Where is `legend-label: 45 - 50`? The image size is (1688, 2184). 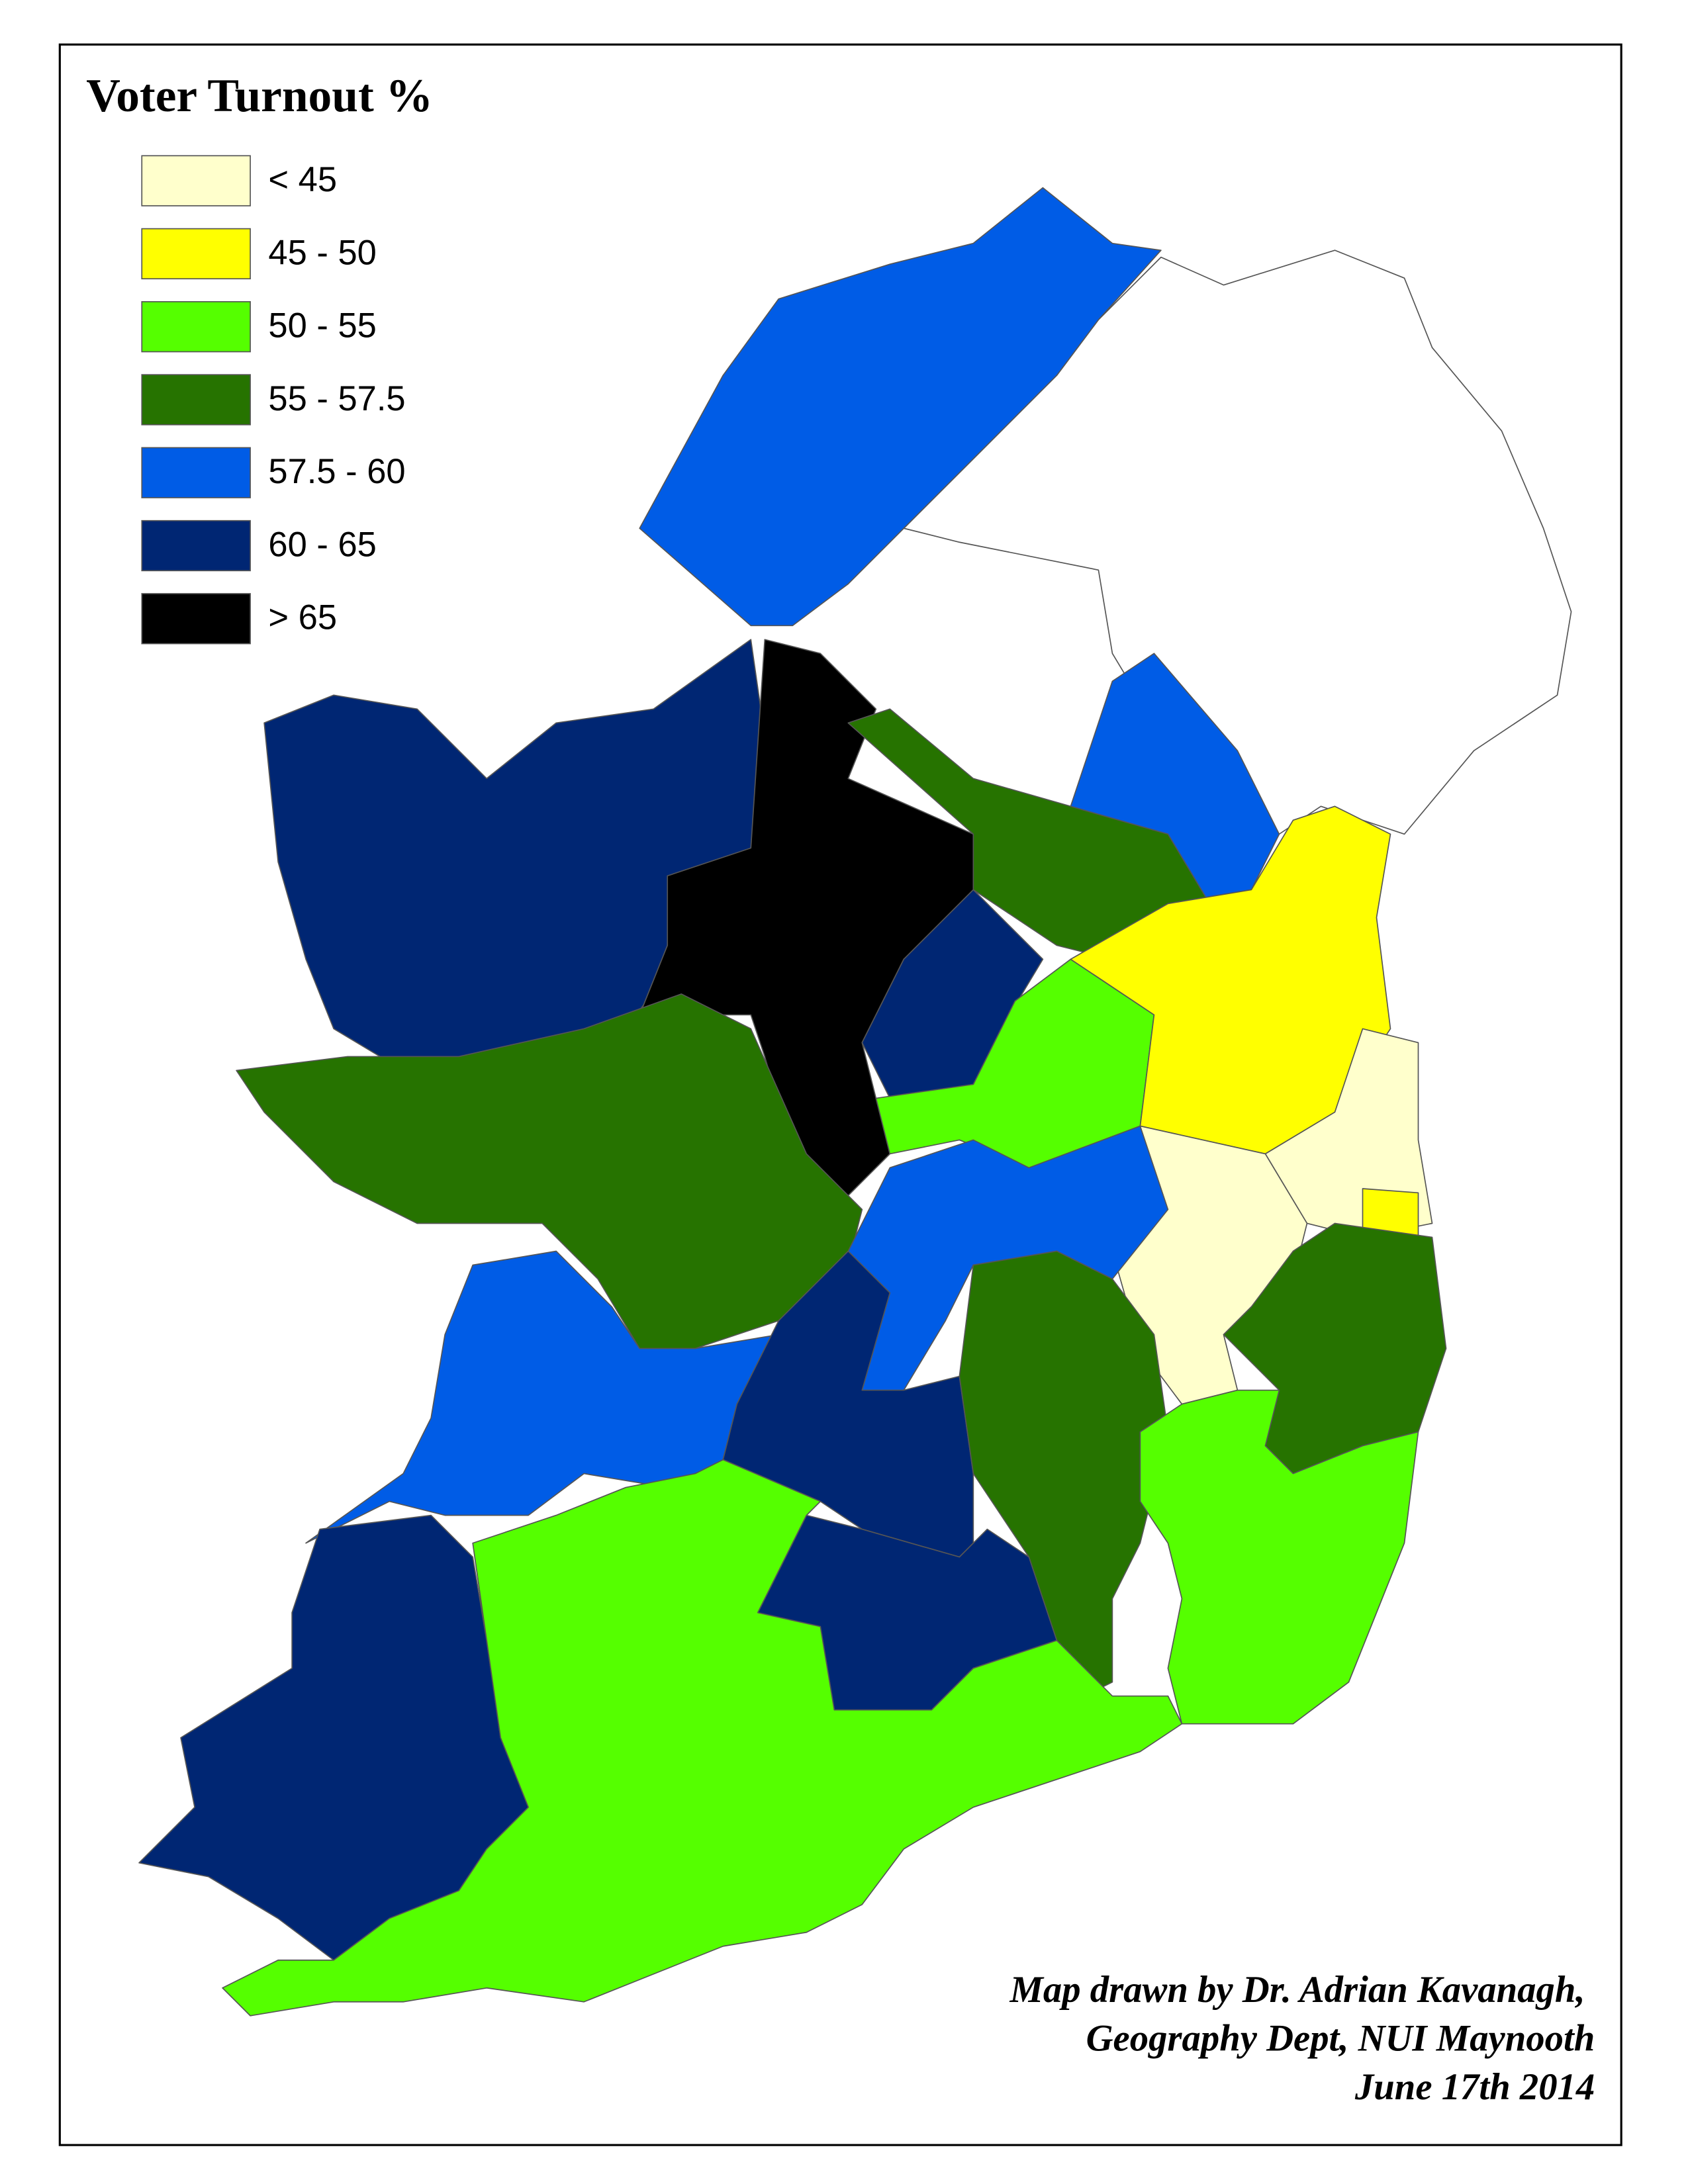 legend-label: 45 - 50 is located at coordinates (322, 252).